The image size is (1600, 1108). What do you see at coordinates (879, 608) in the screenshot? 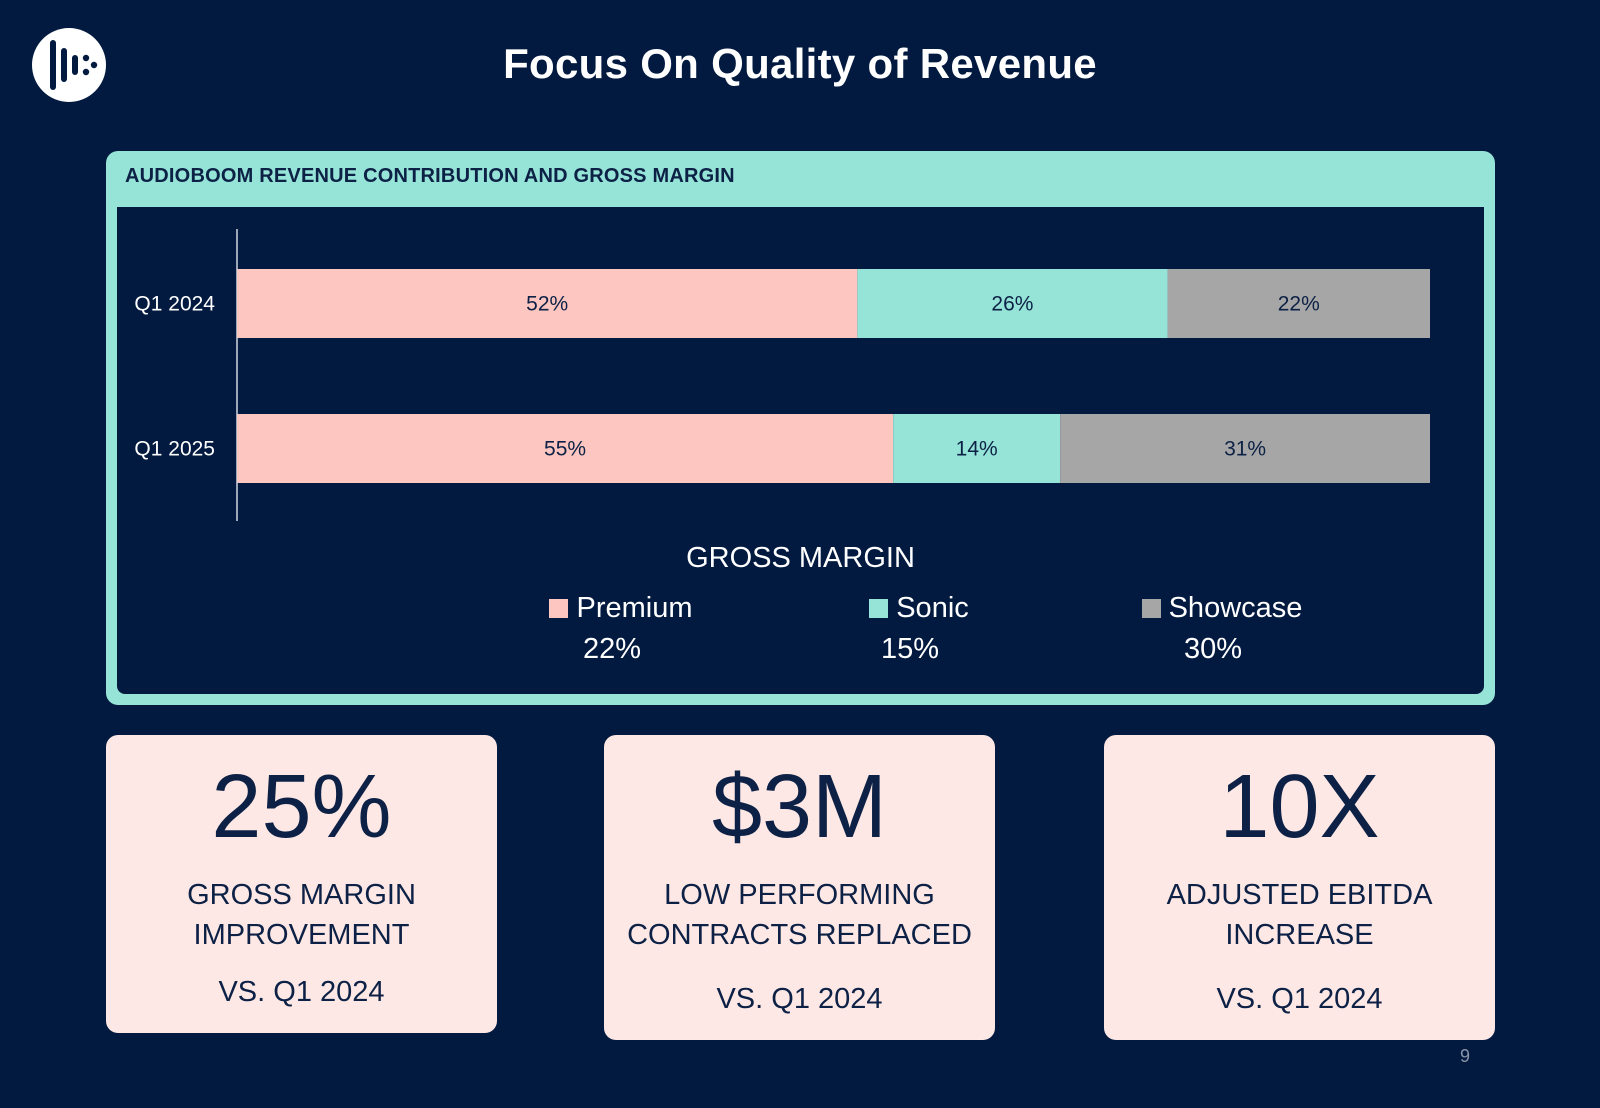
I see `sonic-swatch` at bounding box center [879, 608].